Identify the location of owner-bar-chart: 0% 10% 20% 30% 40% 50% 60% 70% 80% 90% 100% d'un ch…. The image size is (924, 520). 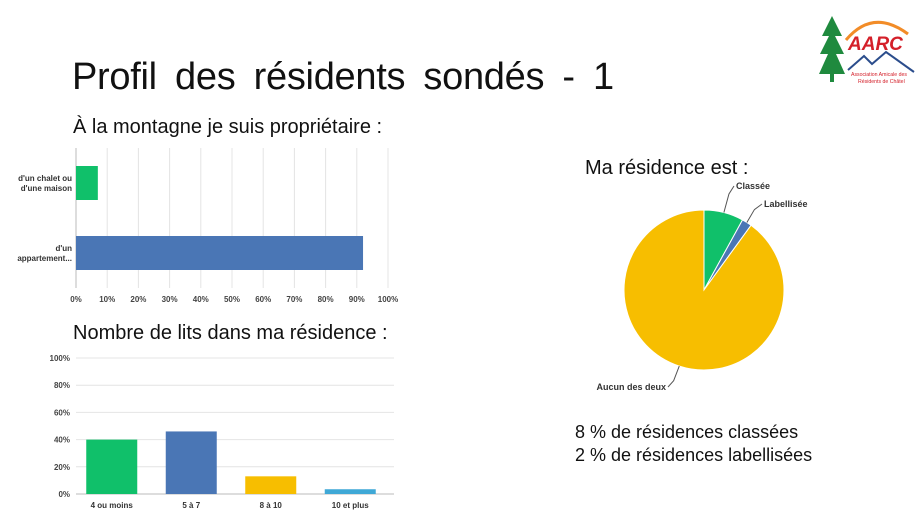
(207, 226).